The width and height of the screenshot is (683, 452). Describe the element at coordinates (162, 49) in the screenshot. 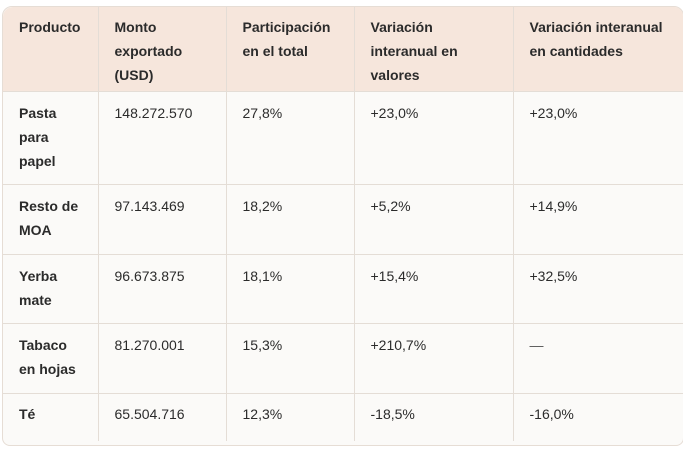

I see `header-amount: Monto exportado (USD)` at that location.